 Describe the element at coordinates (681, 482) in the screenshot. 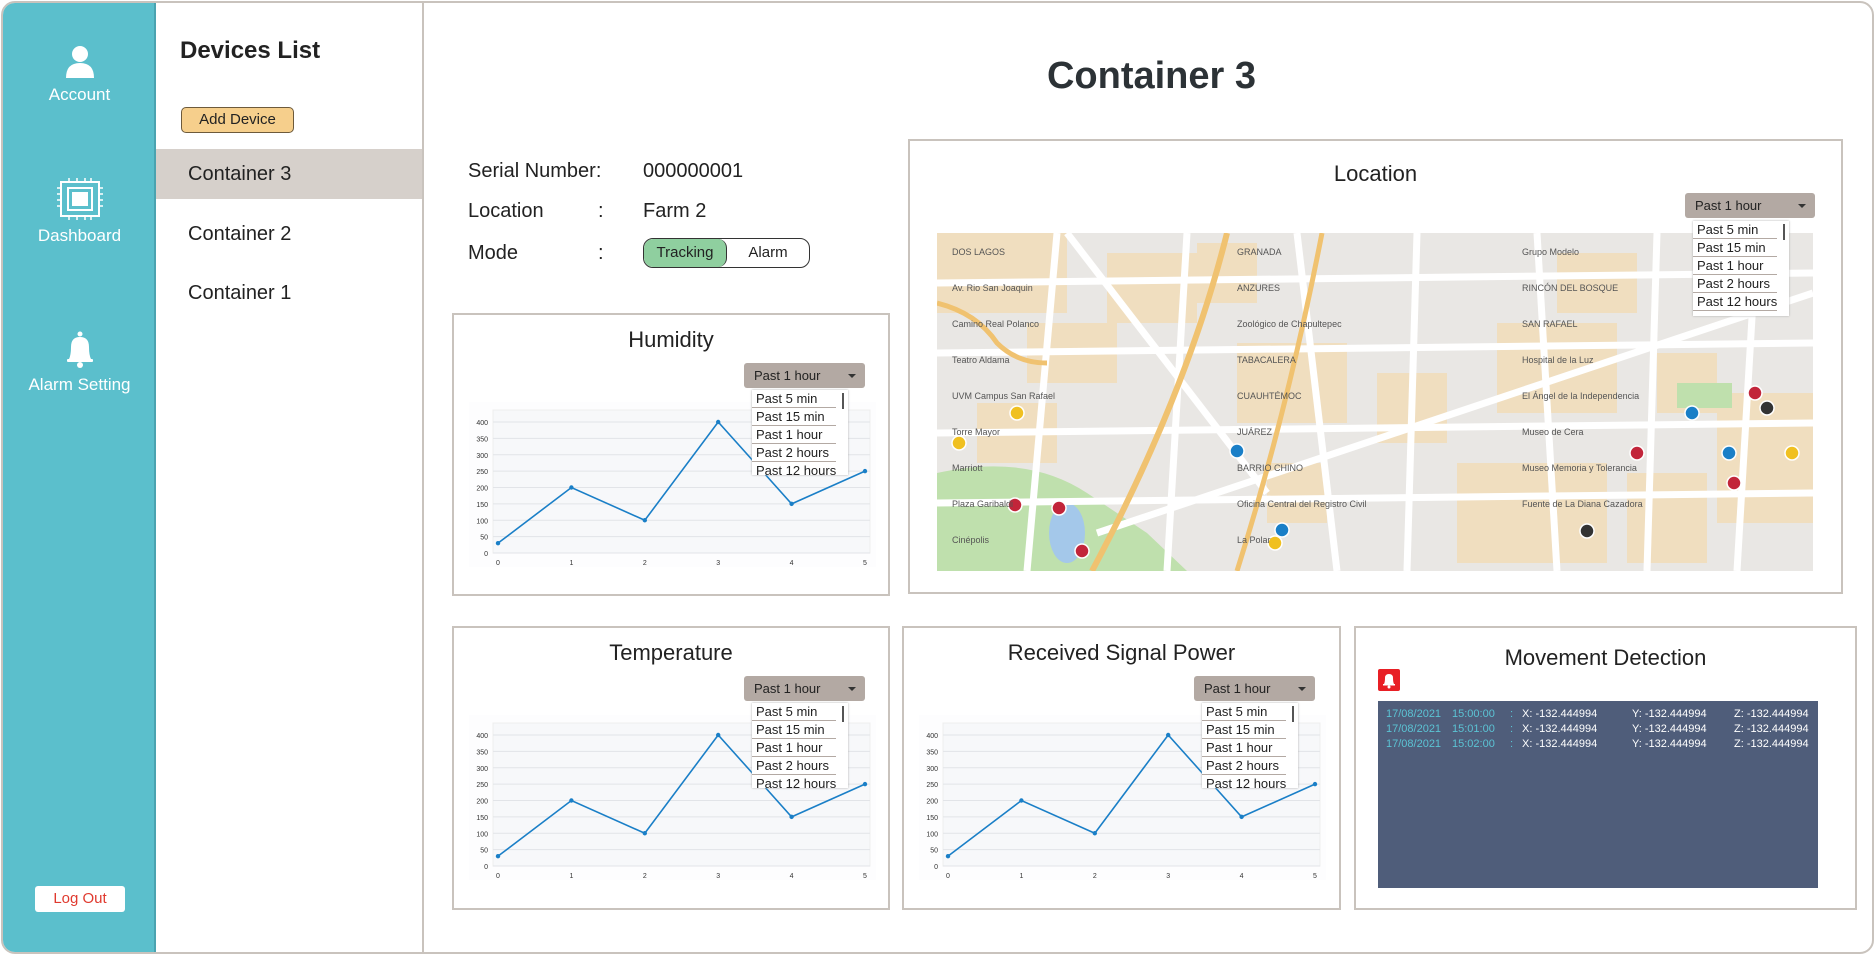

I see `series-line` at that location.